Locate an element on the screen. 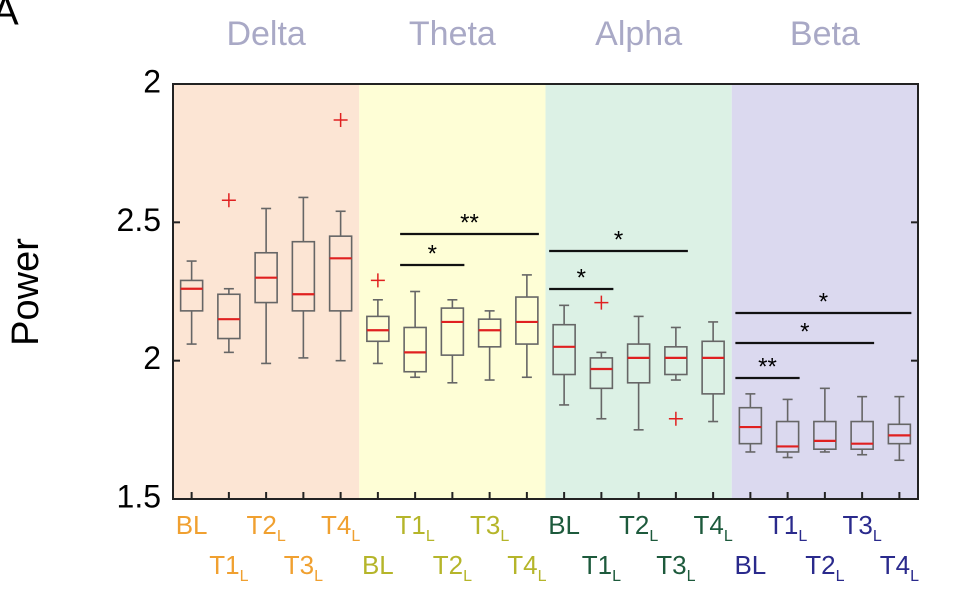 Image resolution: width=959 pixels, height=598 pixels. group-name: Beta is located at coordinates (825, 34).